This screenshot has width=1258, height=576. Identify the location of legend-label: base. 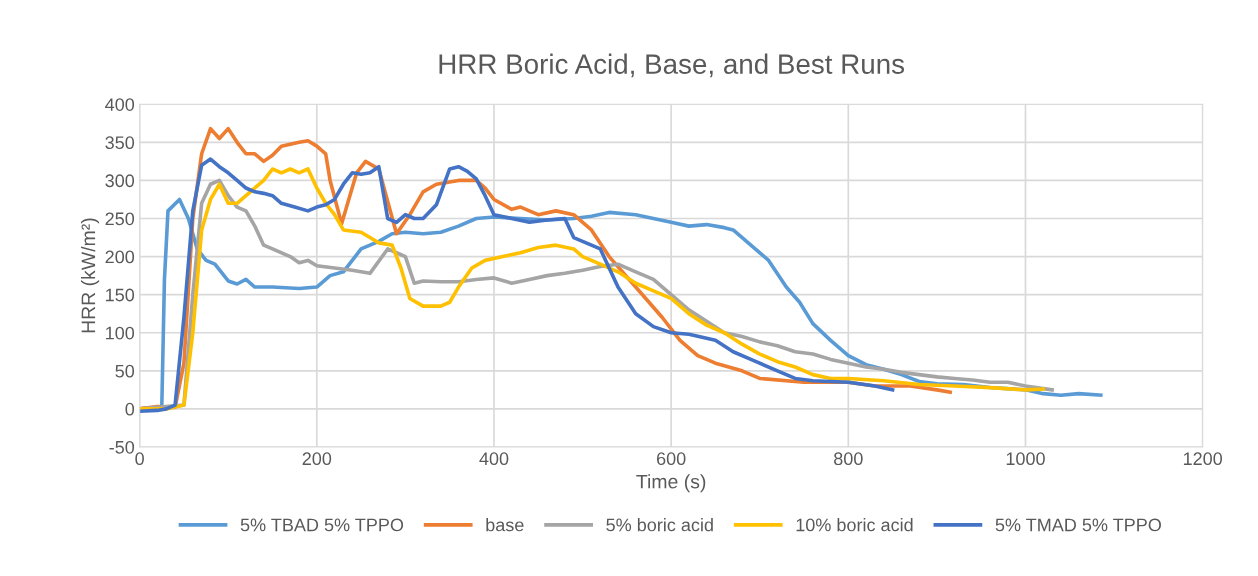
(505, 525).